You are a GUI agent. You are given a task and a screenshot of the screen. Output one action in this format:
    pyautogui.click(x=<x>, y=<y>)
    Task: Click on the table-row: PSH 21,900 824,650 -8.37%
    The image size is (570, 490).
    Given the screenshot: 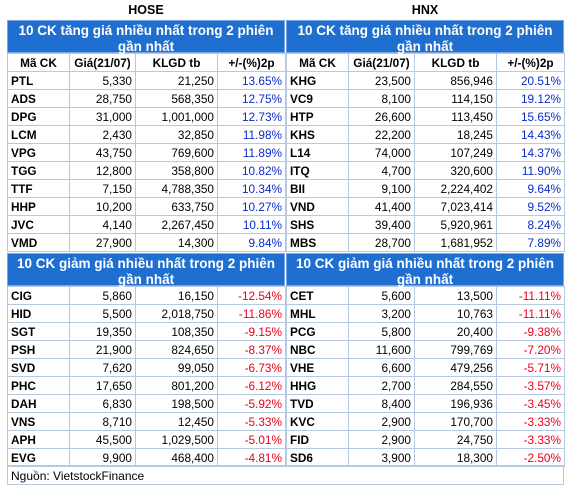 What is the action you would take?
    pyautogui.click(x=146, y=349)
    